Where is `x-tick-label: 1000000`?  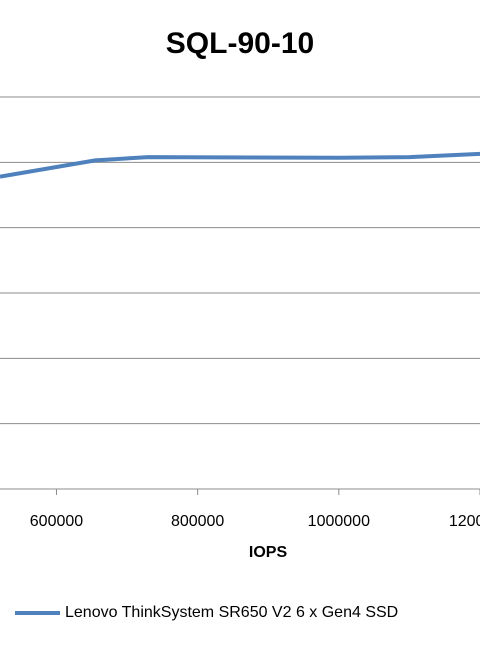 x-tick-label: 1000000 is located at coordinates (339, 521).